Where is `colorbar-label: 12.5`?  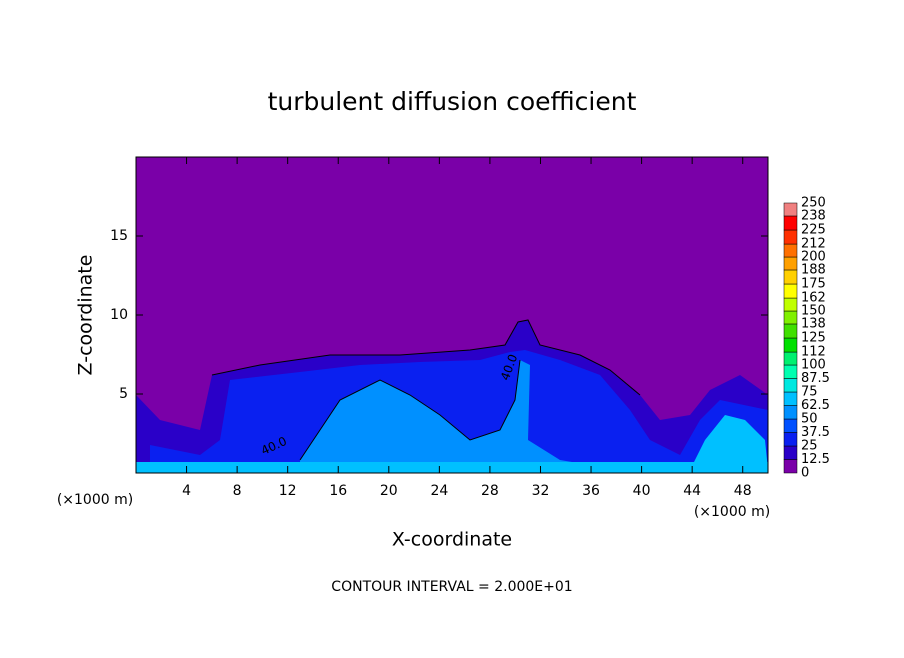
colorbar-label: 12.5 is located at coordinates (815, 459).